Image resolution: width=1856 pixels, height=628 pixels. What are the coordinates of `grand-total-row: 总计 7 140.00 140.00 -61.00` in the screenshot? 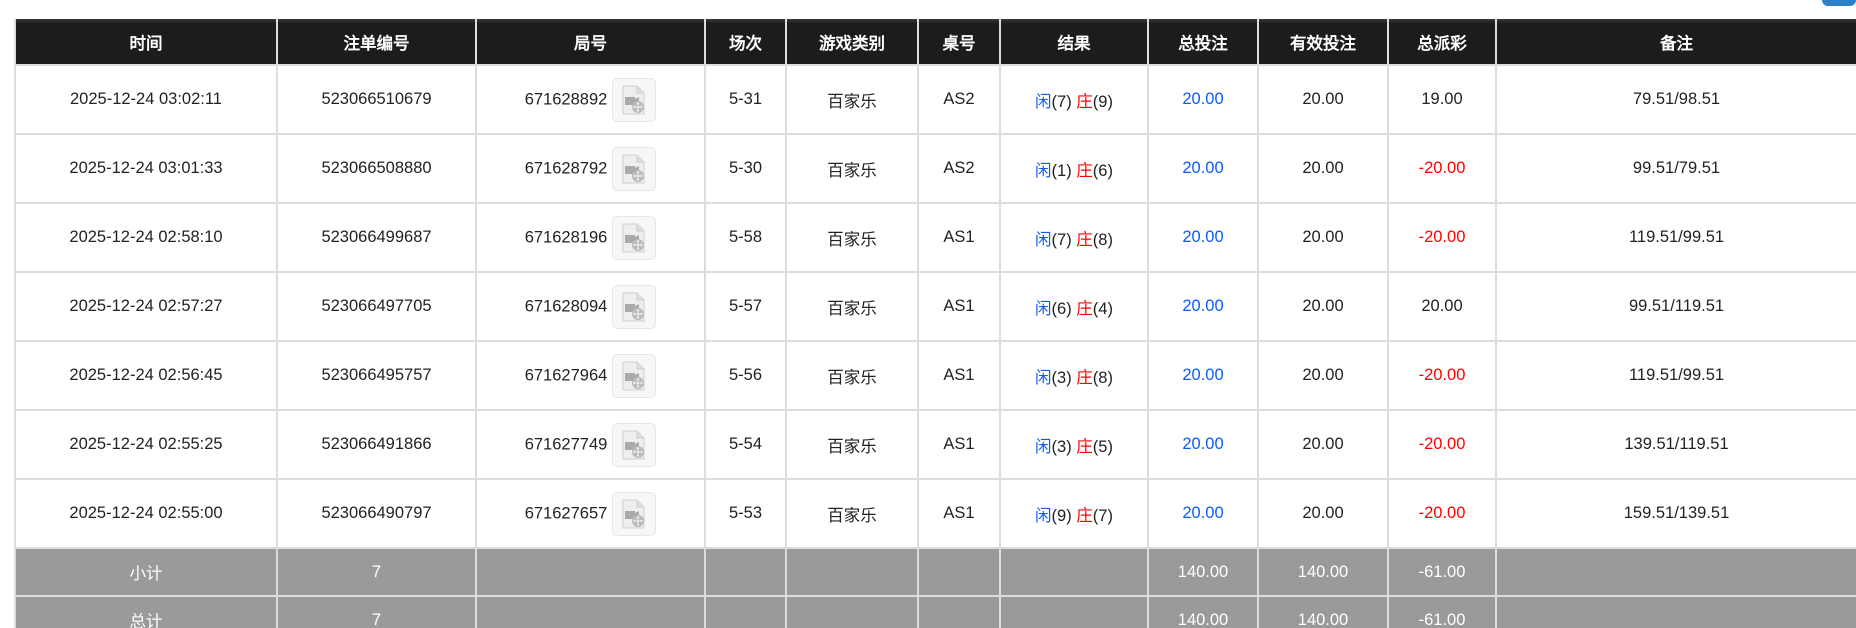 It's located at (935, 611).